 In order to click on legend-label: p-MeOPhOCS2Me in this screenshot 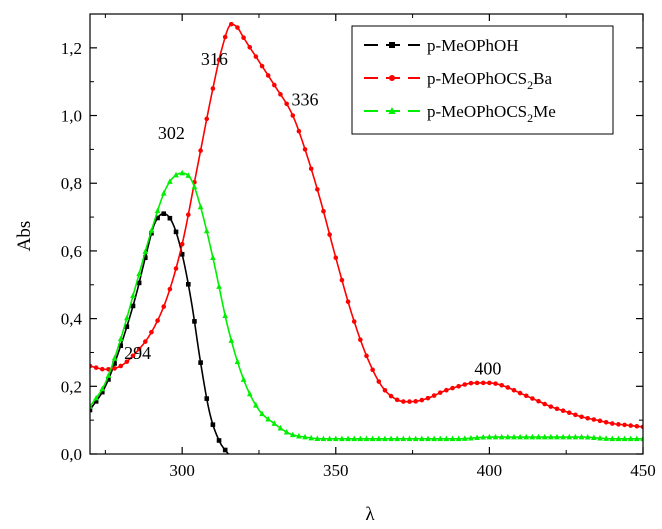, I will do `click(491, 113)`.